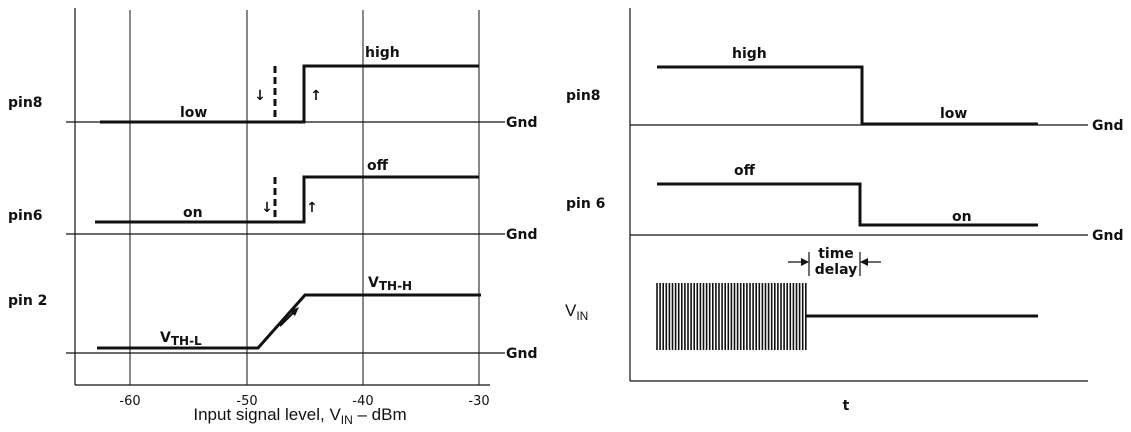 The width and height of the screenshot is (1131, 432). Describe the element at coordinates (390, 284) in the screenshot. I see `threshold-high-label: VTH-H` at that location.